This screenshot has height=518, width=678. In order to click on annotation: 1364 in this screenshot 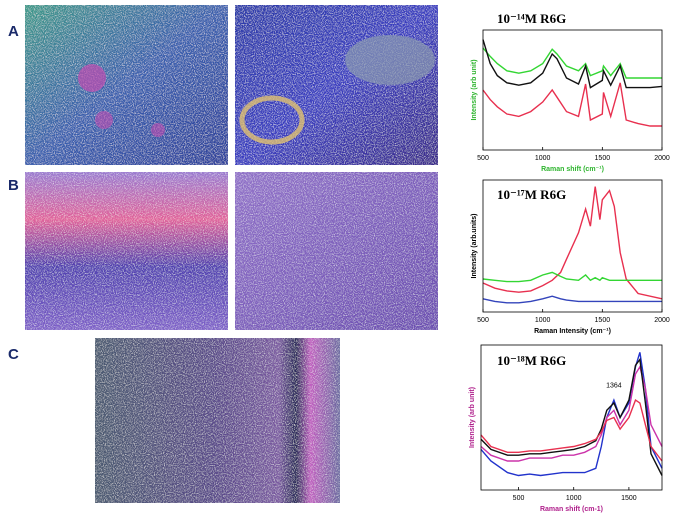, I will do `click(614, 385)`.